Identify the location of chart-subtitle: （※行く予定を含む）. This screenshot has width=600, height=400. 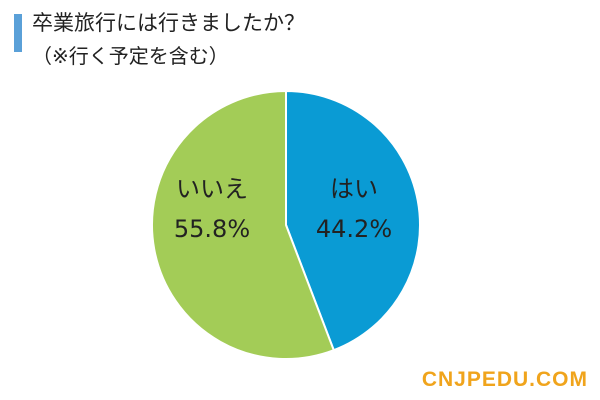
(130, 56).